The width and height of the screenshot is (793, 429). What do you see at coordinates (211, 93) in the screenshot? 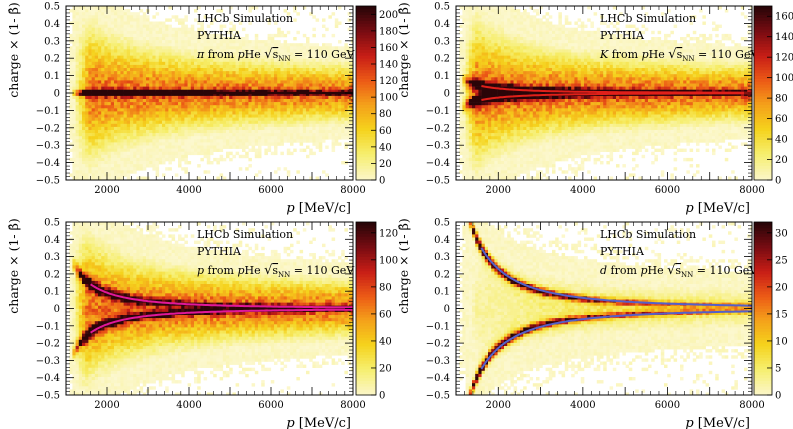
I see `heatmap-cells` at bounding box center [211, 93].